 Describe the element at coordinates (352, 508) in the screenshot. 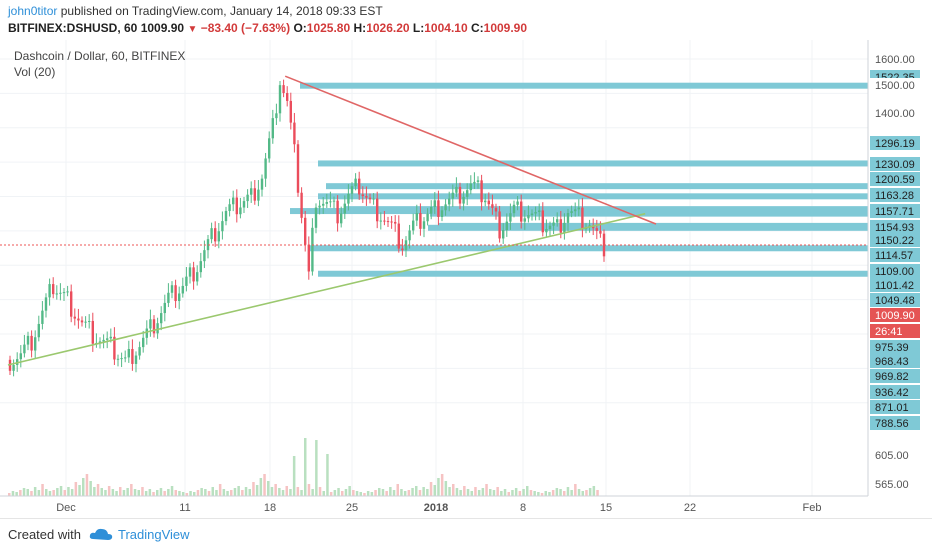

I see `x-axis-label: 25` at that location.